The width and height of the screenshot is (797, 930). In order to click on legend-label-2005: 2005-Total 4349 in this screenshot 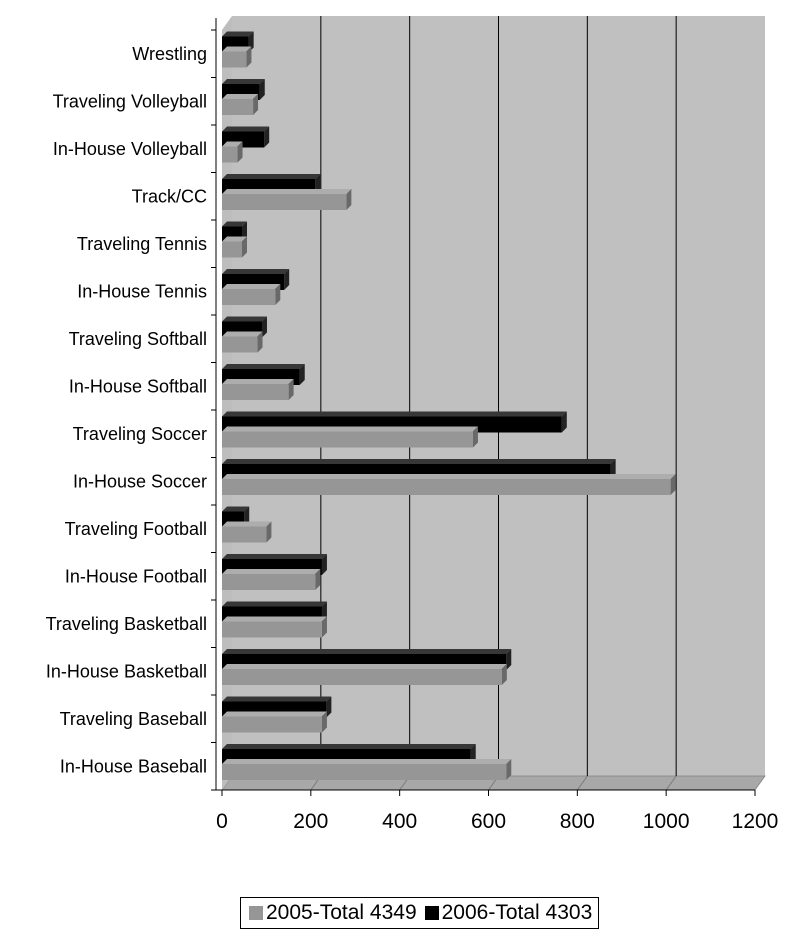, I will do `click(341, 912)`.